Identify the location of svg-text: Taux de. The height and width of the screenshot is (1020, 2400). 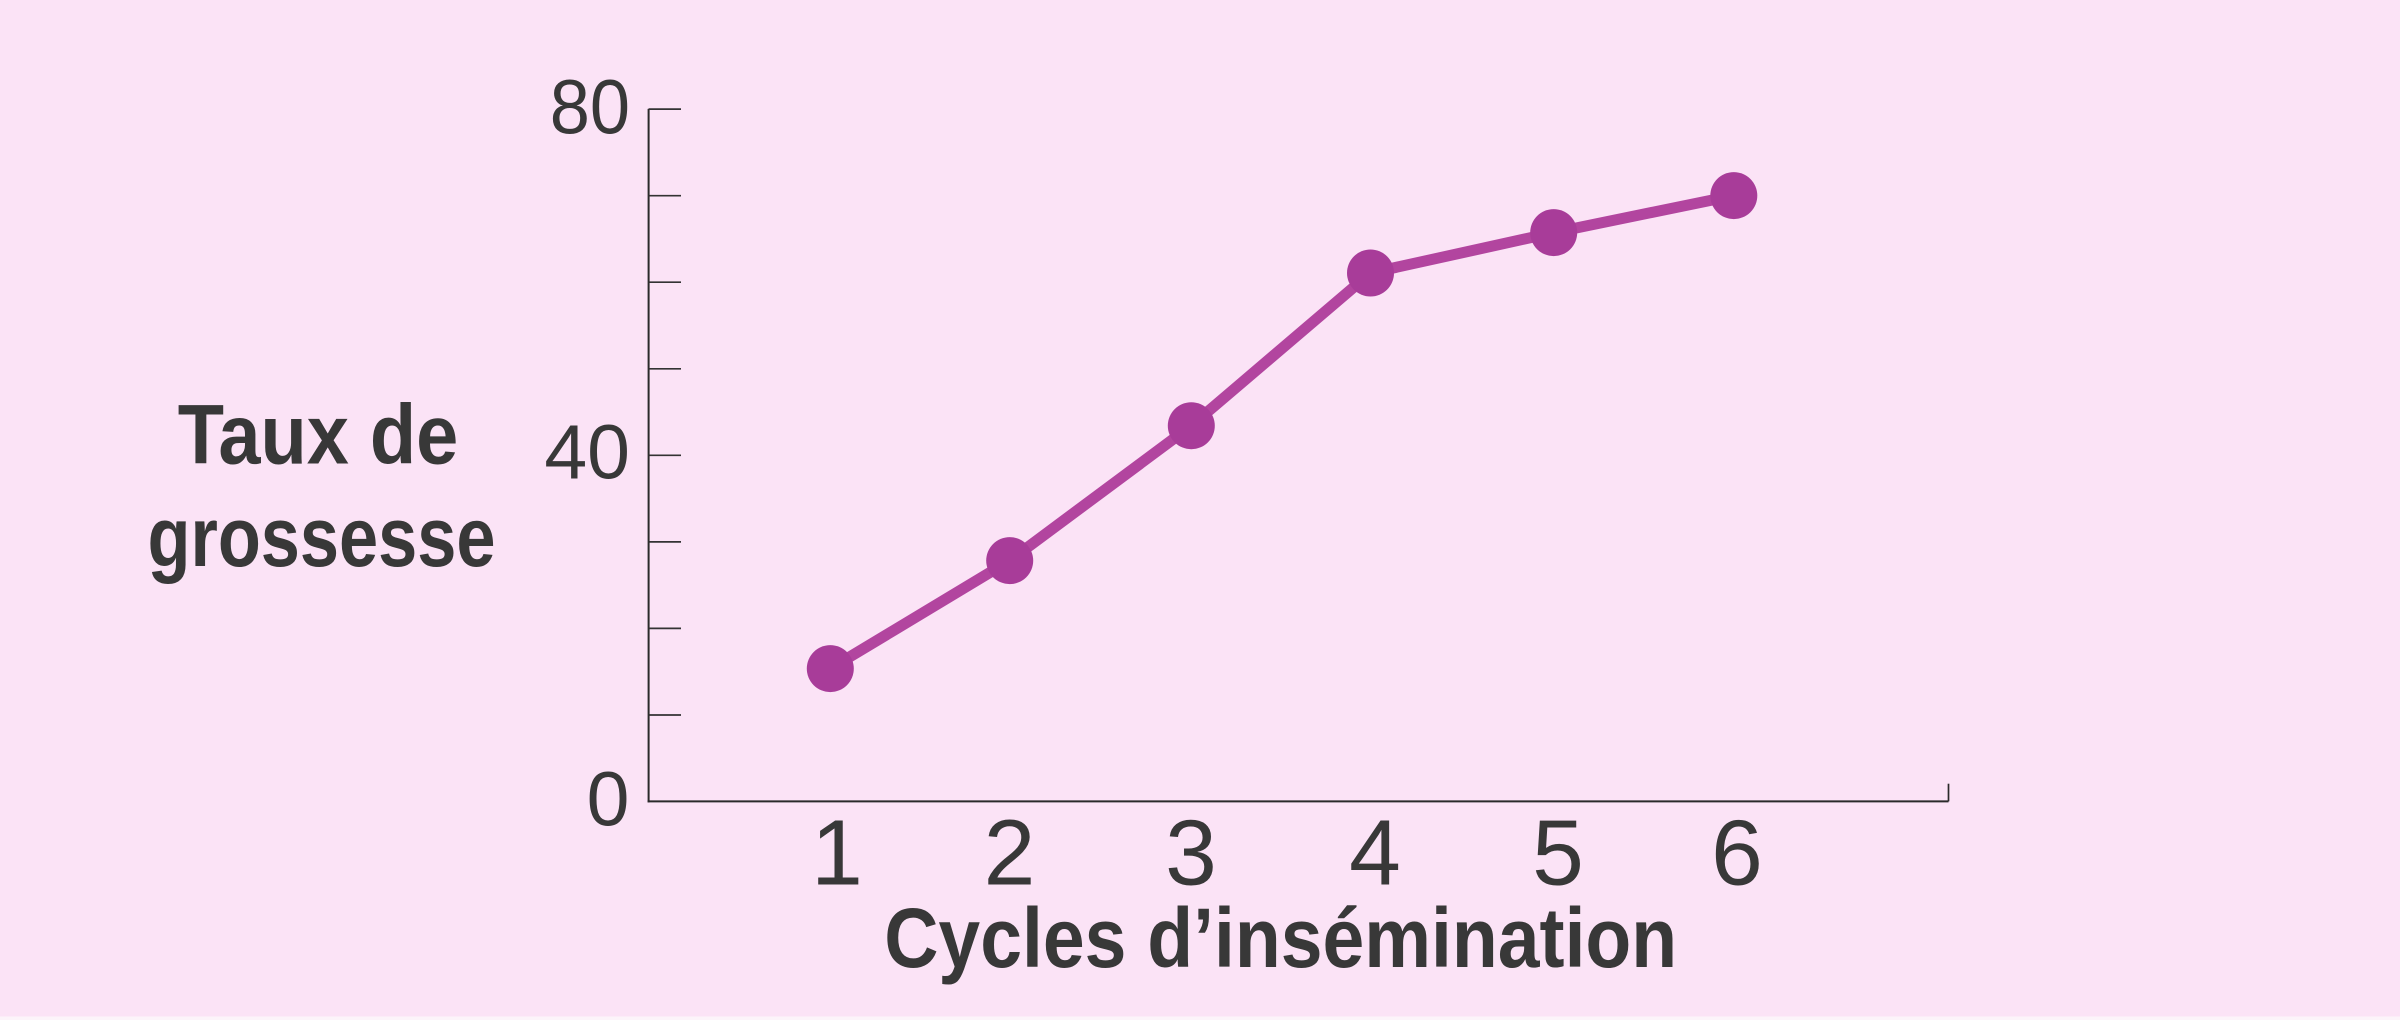
(318, 435).